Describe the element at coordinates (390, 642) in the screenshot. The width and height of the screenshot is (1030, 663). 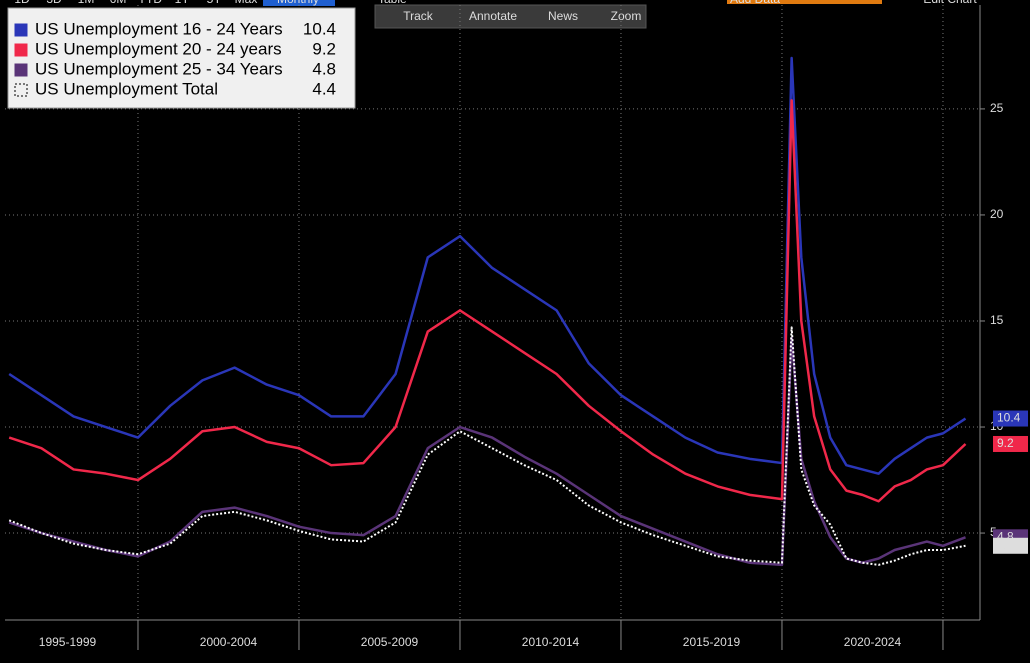
I see `x-tick-label: 2005-2009` at that location.